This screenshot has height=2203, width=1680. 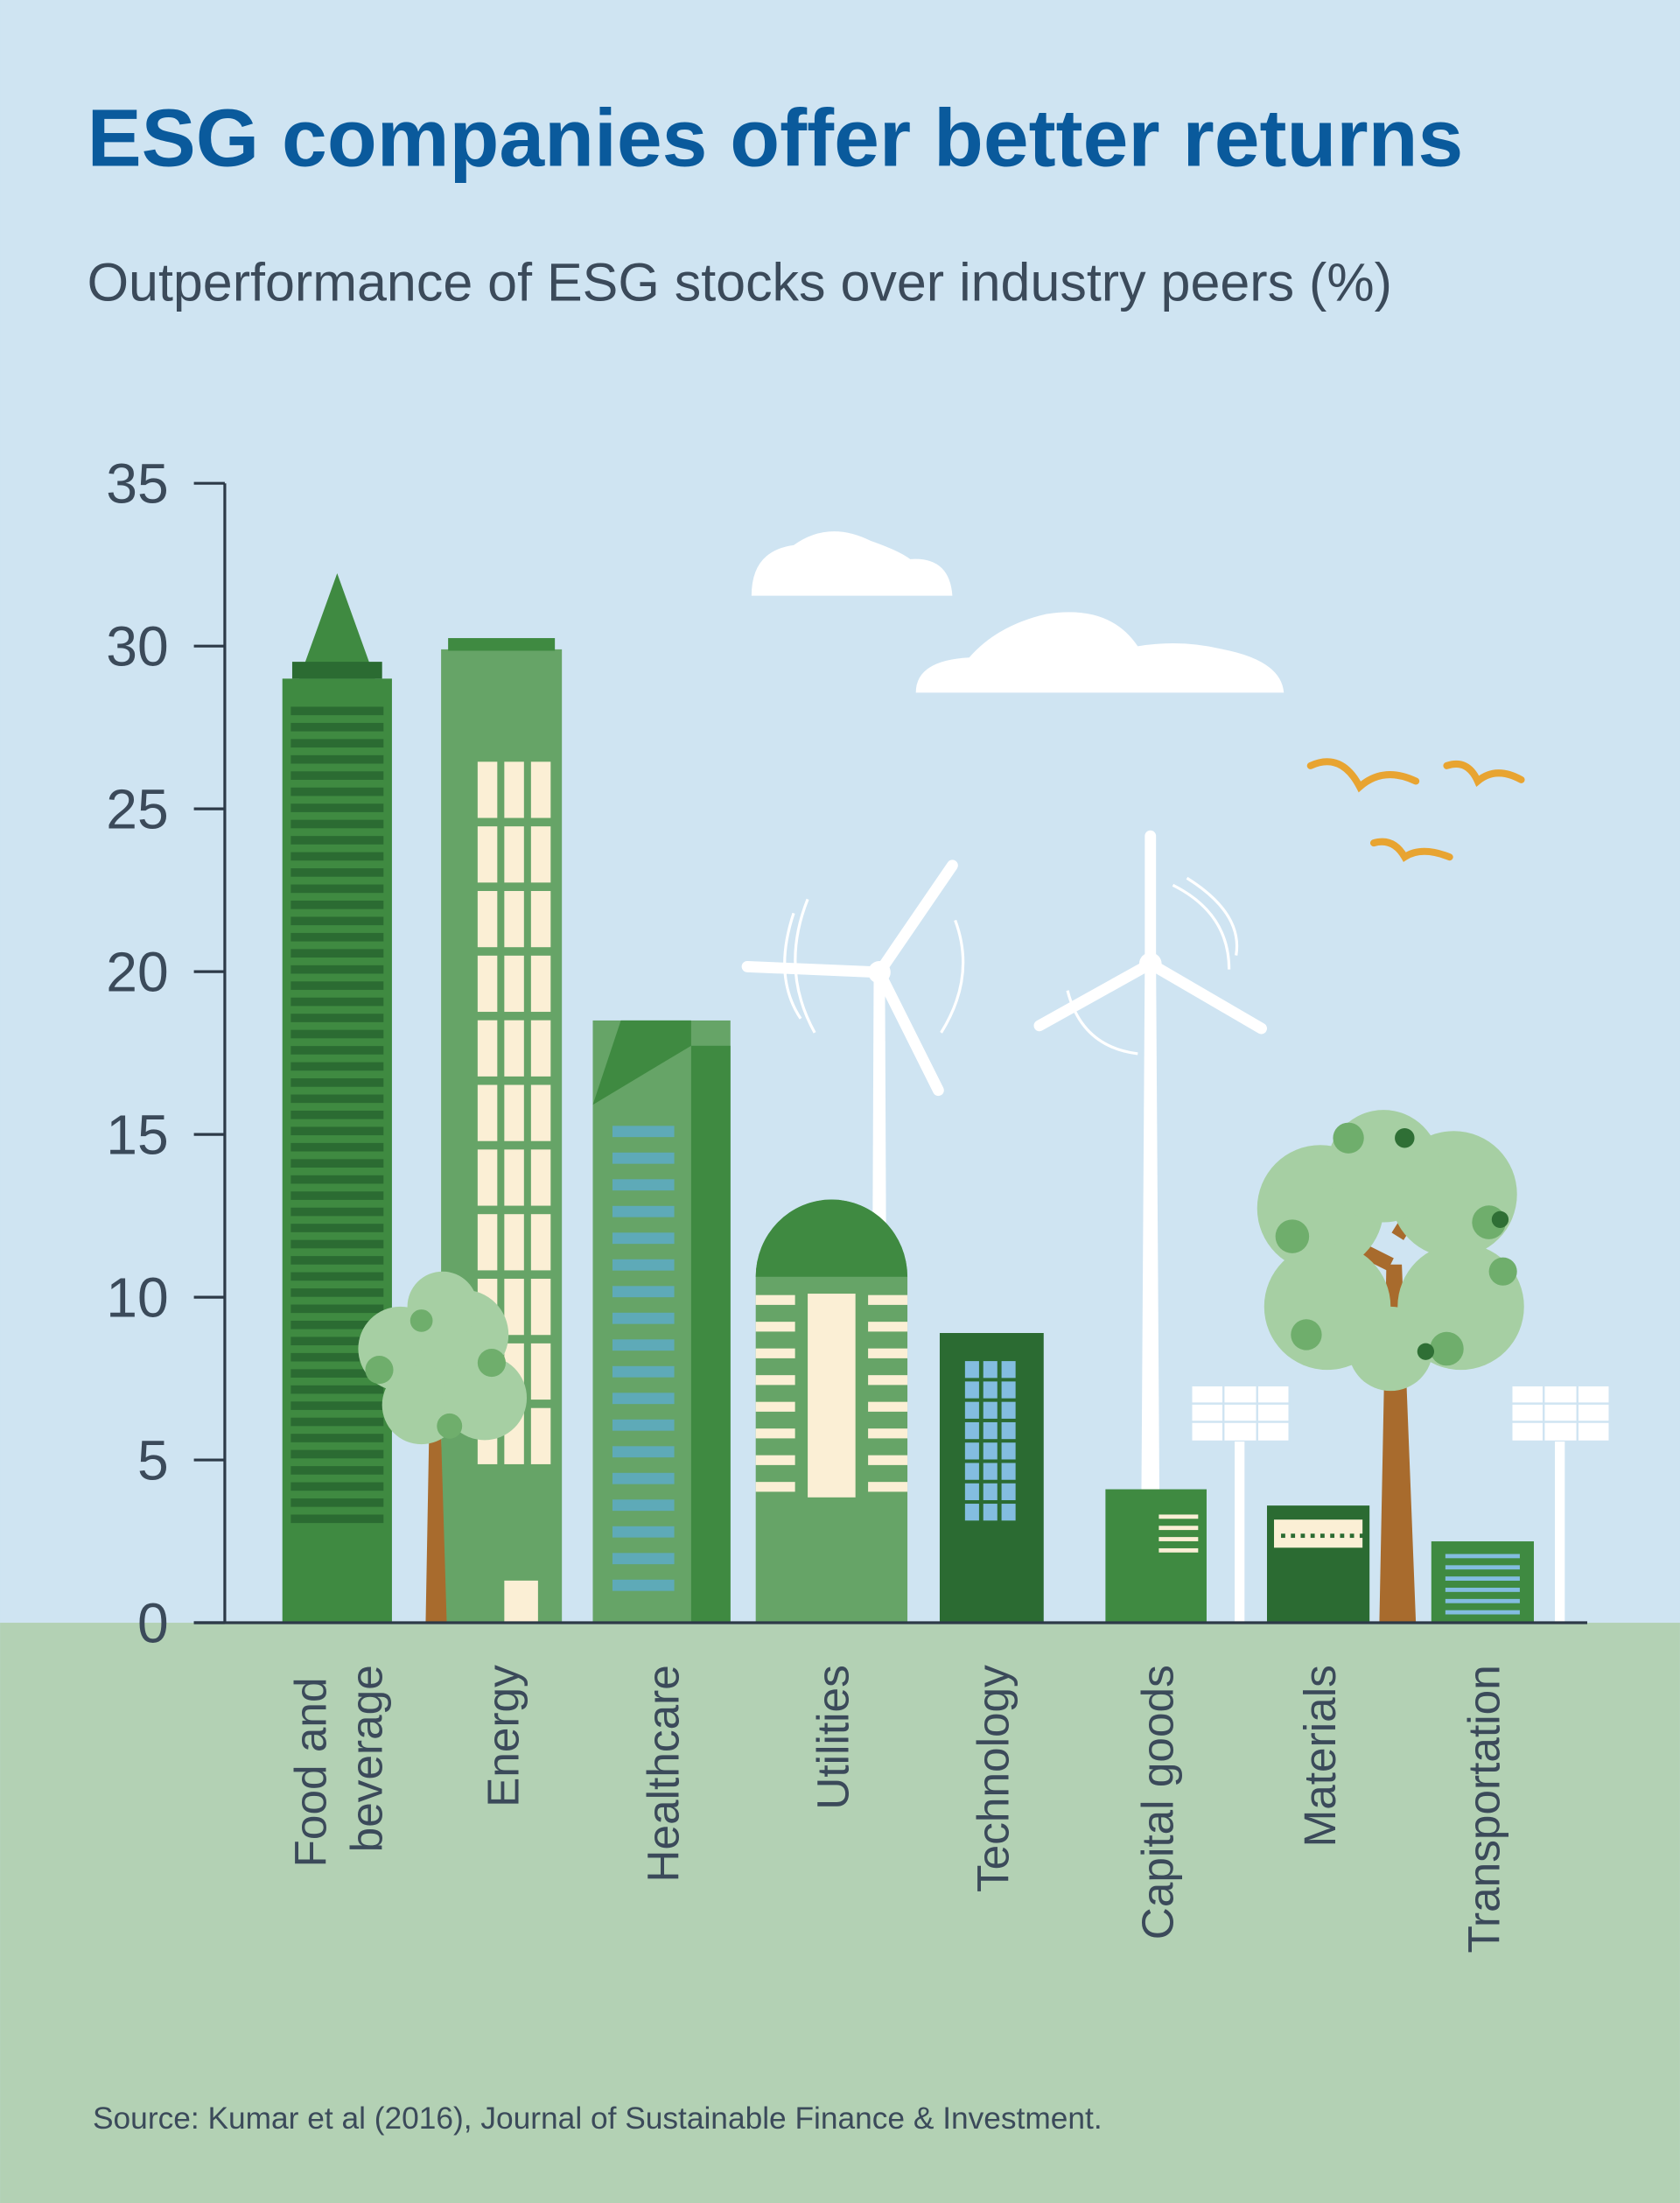 What do you see at coordinates (1484, 1809) in the screenshot?
I see `x-tick-label: Transportation` at bounding box center [1484, 1809].